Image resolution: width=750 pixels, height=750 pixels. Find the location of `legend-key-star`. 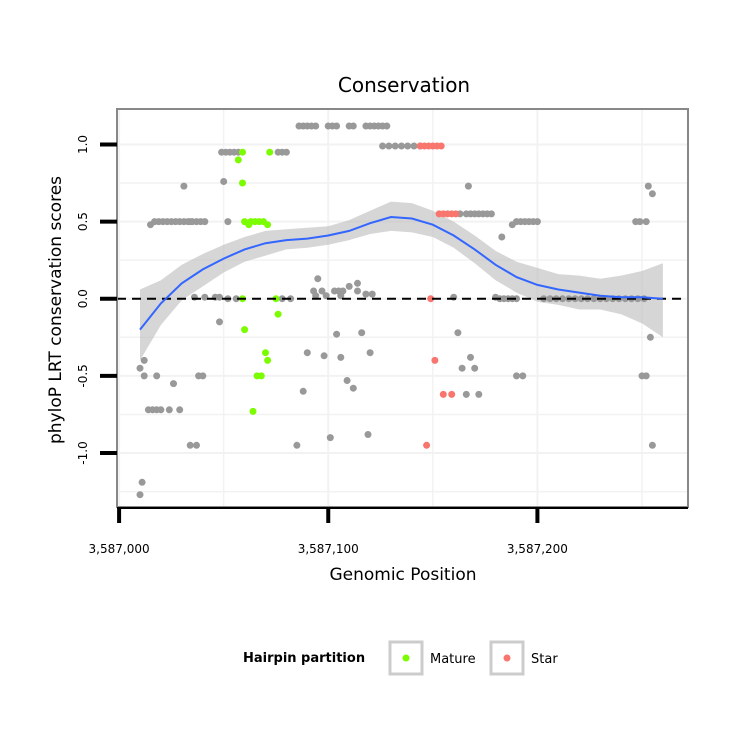

legend-key-star is located at coordinates (507, 658).